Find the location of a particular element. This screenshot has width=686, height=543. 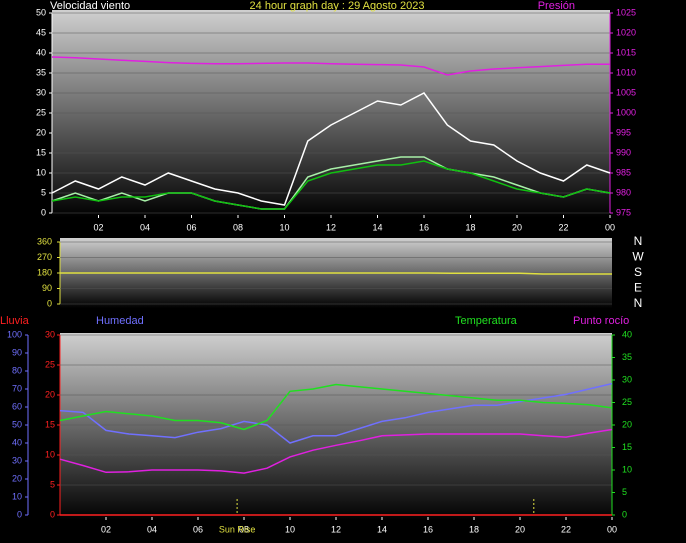

y2-tick-label: 975 is located at coordinates (623, 212).